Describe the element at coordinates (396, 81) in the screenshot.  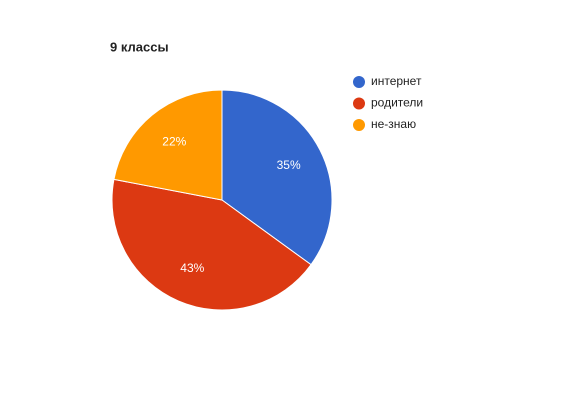
I see `legend-label: интернет` at that location.